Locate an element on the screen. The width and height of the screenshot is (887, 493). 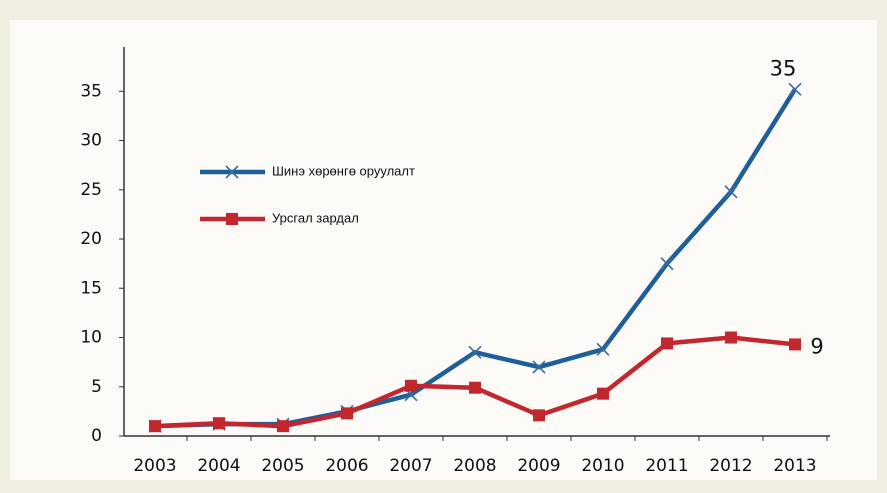
x-tick-label: 2010 is located at coordinates (602, 466).